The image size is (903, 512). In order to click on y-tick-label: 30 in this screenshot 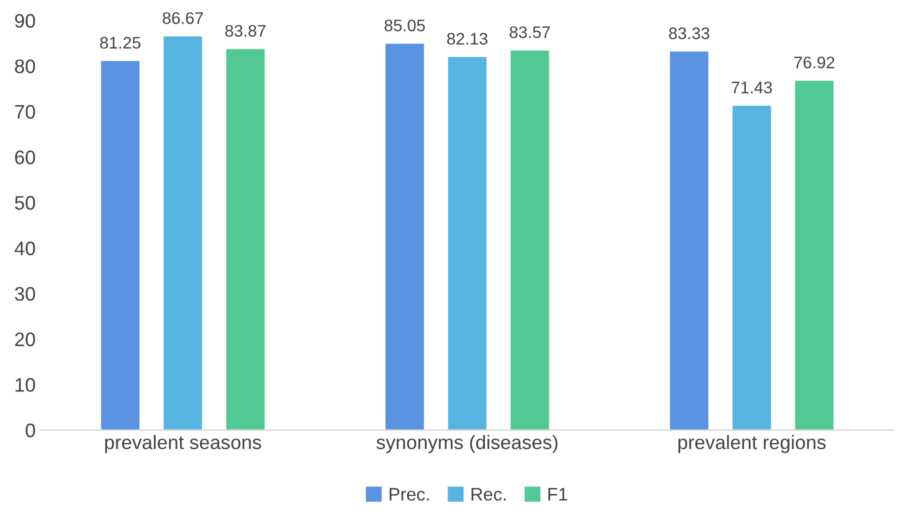, I will do `click(25, 294)`.